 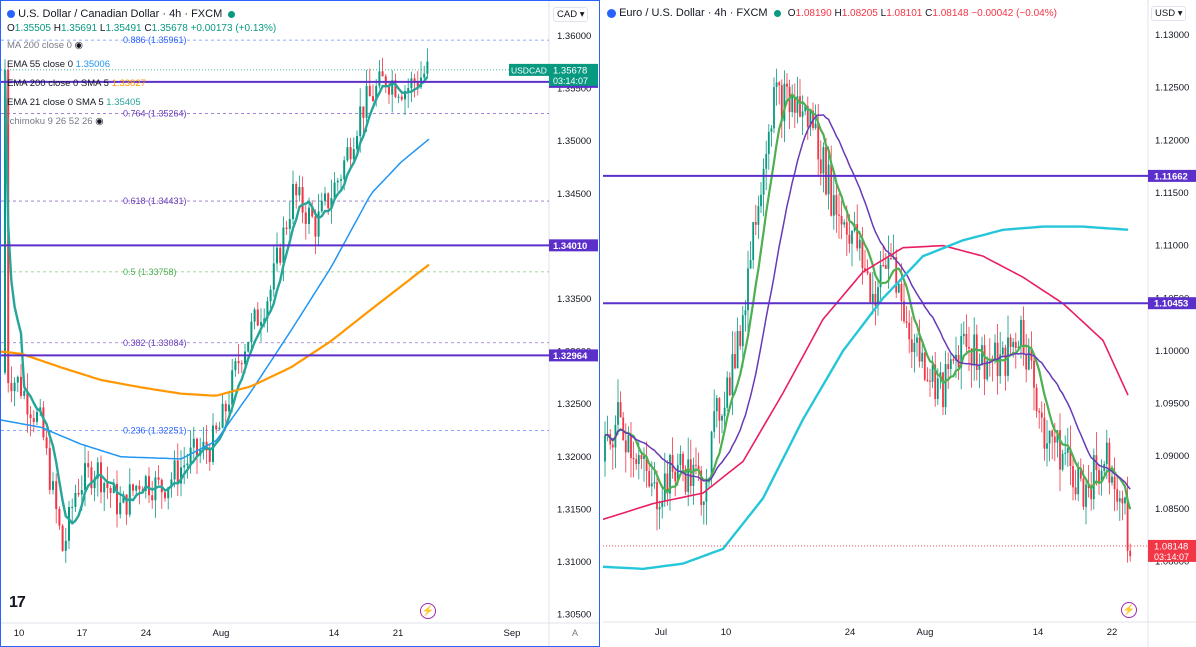 What do you see at coordinates (574, 89) in the screenshot?
I see `price-tick-label: 1.35500` at bounding box center [574, 89].